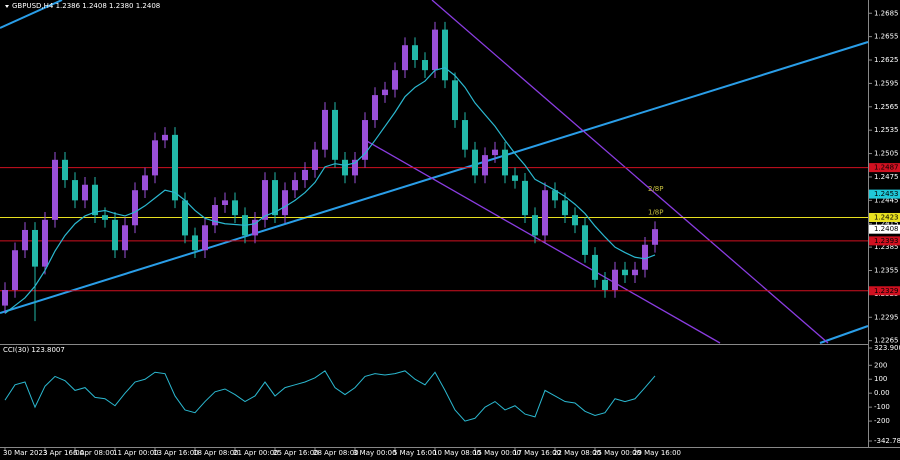 The width and height of the screenshot is (900, 460). Describe the element at coordinates (457, 453) in the screenshot. I see `x-tick-label: 10 May 08:00` at that location.